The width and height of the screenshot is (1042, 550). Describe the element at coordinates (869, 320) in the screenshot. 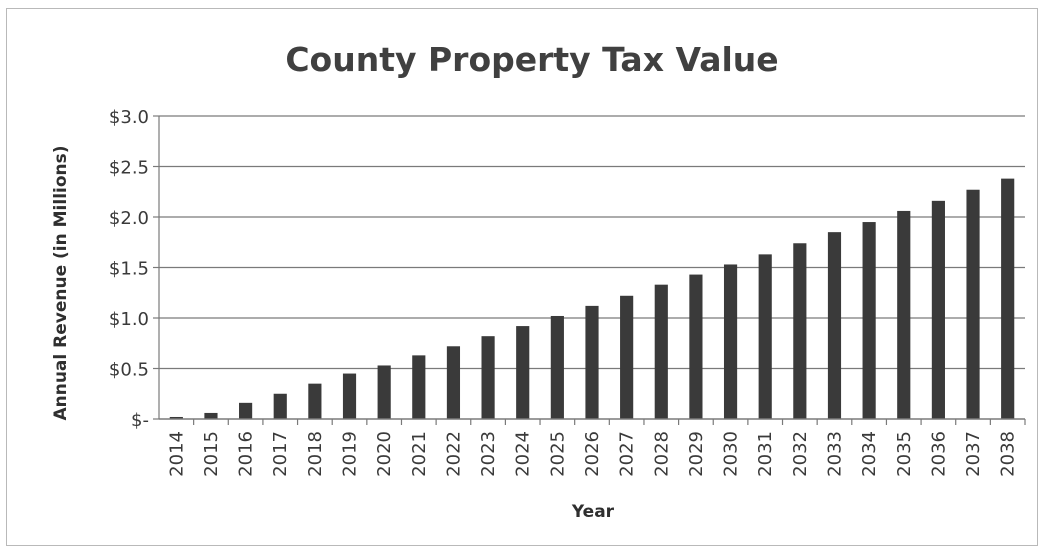

I see `bar-2034` at that location.